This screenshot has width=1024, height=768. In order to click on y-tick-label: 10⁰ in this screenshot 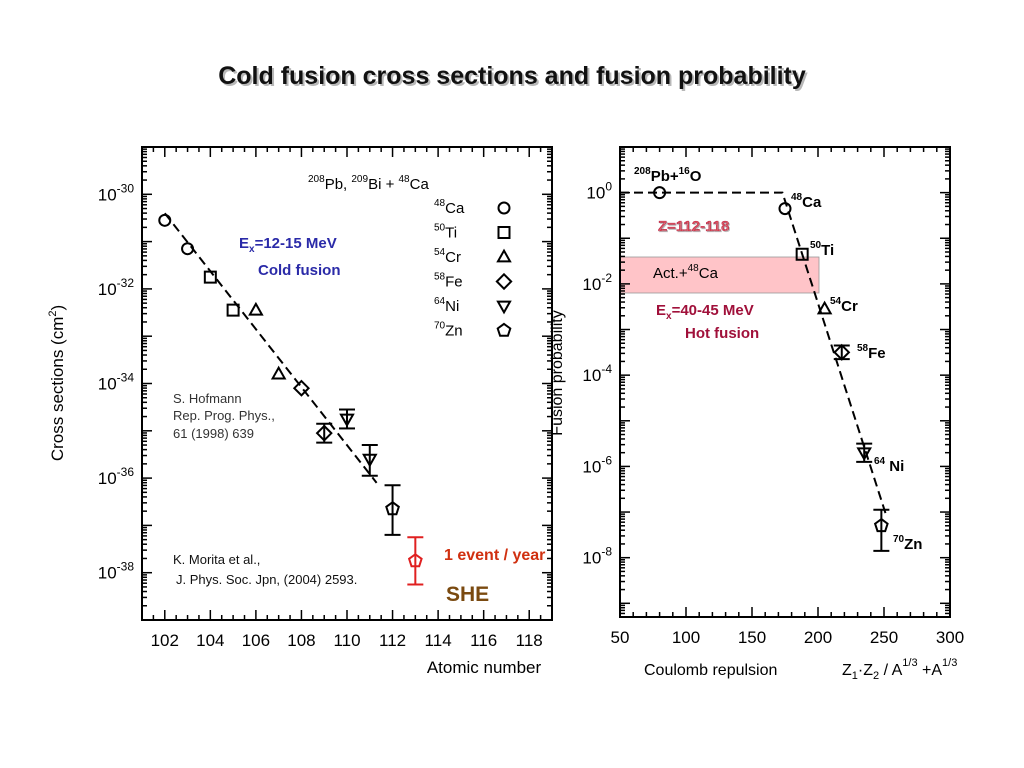, I will do `click(599, 191)`.